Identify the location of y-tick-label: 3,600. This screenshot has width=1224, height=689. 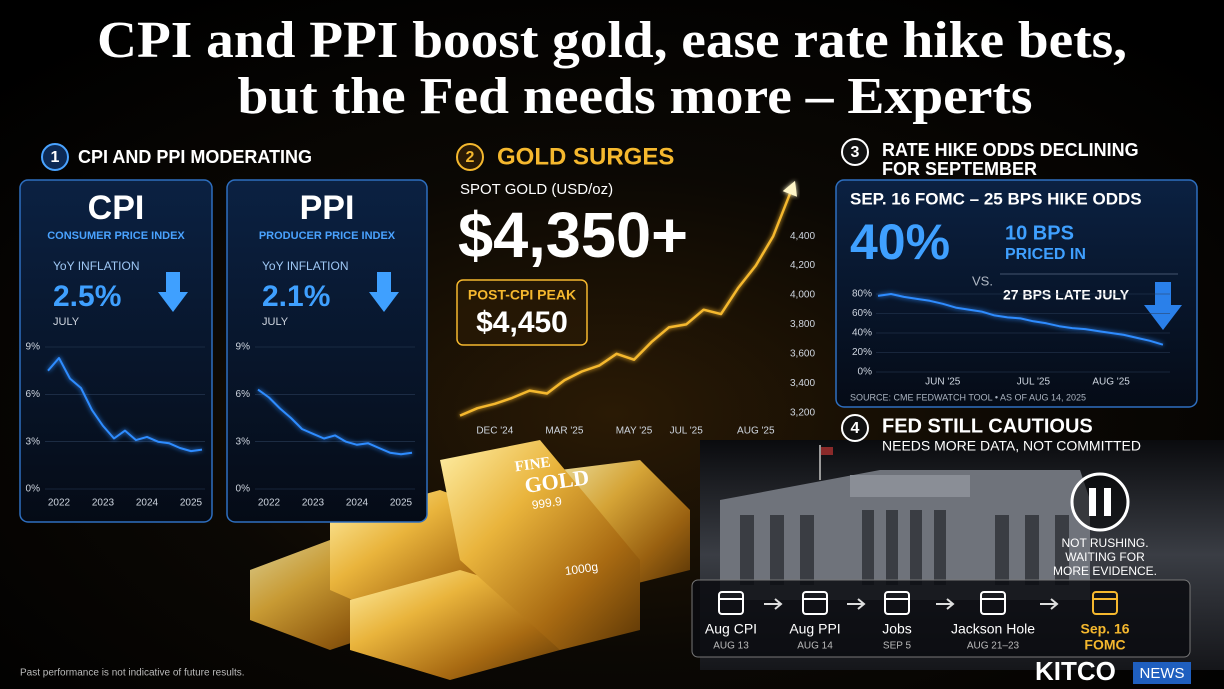
(802, 353).